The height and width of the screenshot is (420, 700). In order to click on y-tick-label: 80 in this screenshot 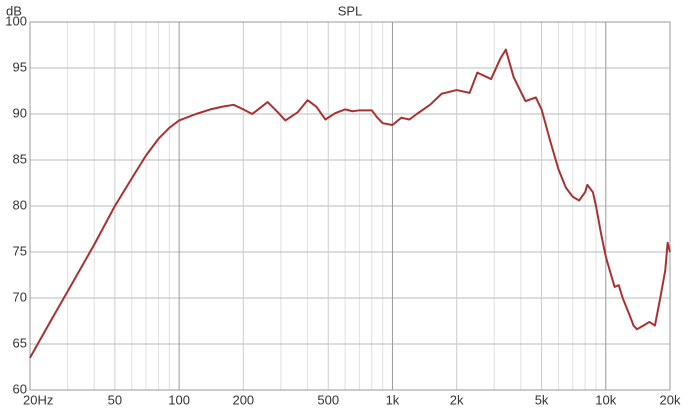, I will do `click(20, 204)`.